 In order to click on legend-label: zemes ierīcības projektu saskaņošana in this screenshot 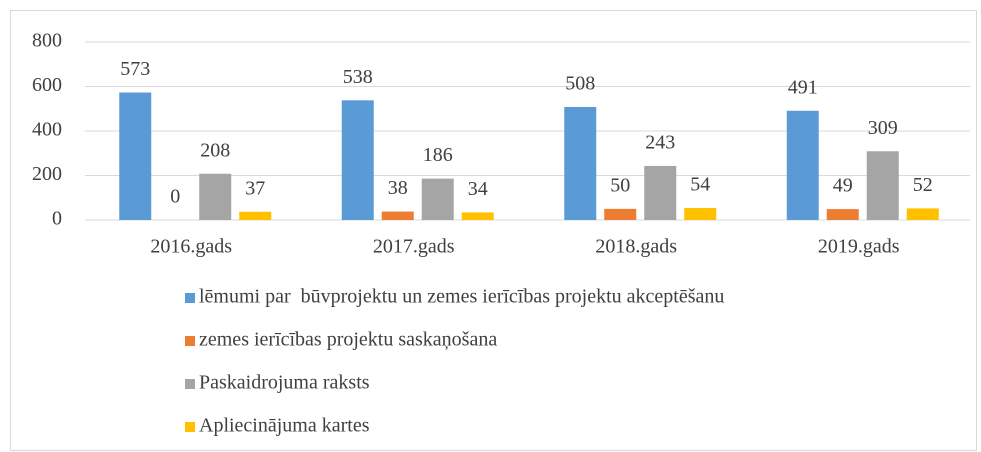, I will do `click(348, 340)`.